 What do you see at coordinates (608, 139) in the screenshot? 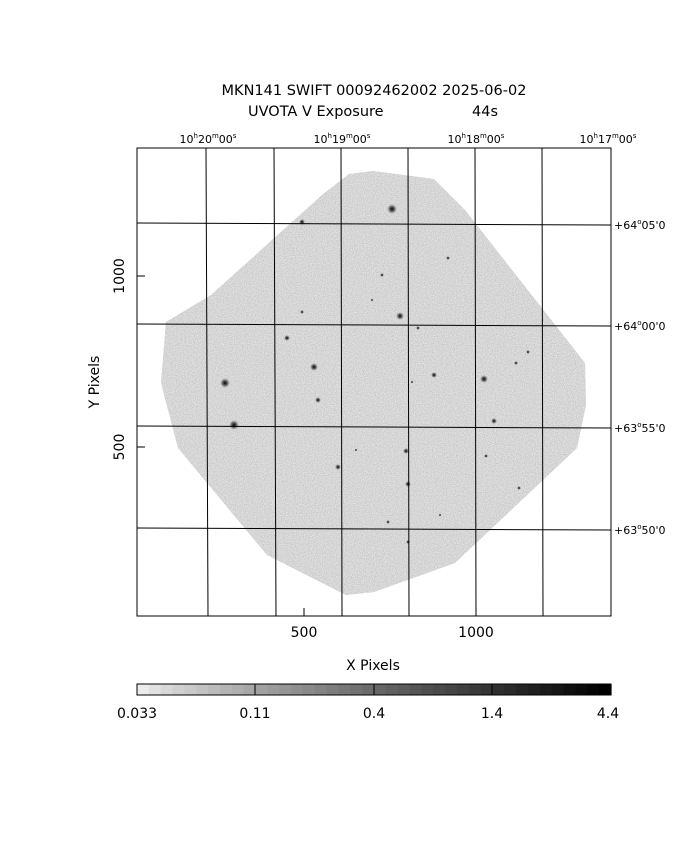
I see `ra-tick-label: 10h17m00s` at bounding box center [608, 139].